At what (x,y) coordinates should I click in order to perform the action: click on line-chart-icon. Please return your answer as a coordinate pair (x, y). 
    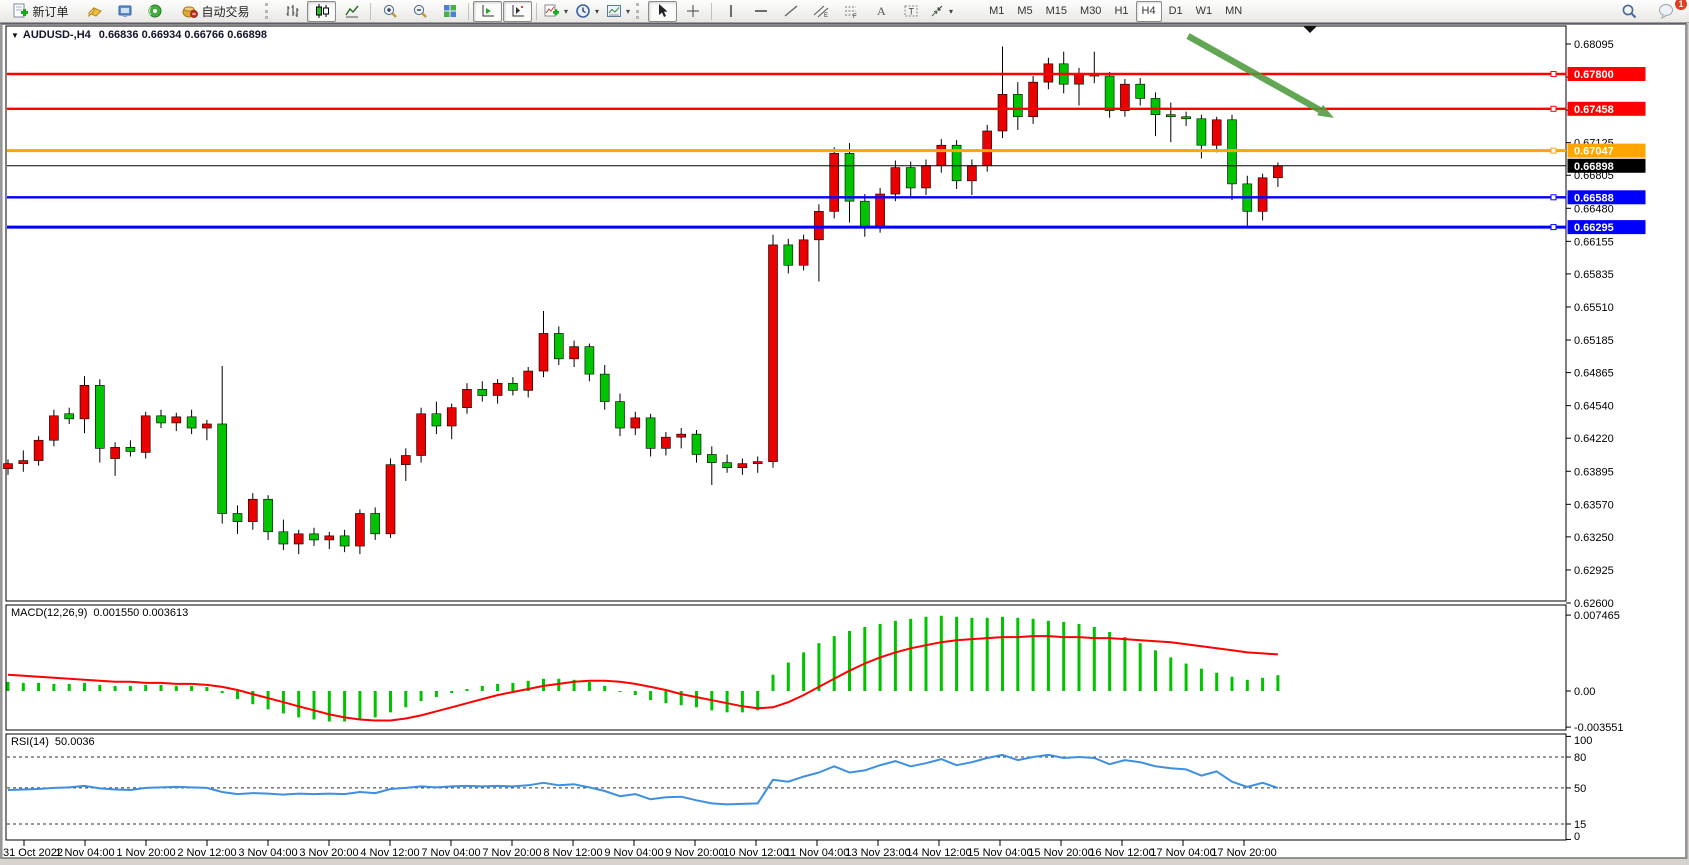
    Looking at the image, I should click on (352, 11).